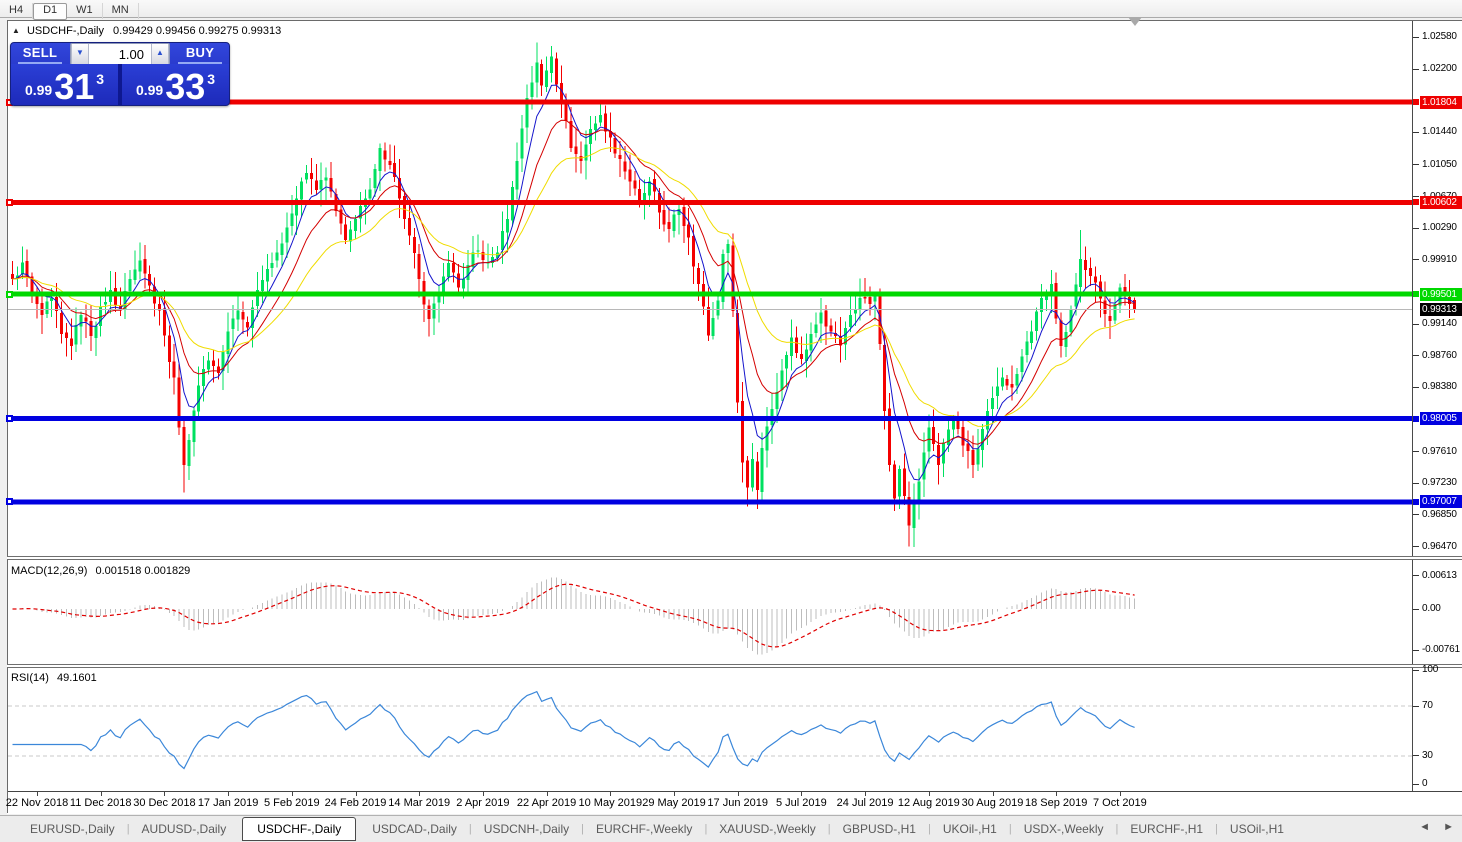  Describe the element at coordinates (1439, 132) in the screenshot. I see `price-axis-label: 1.01440` at that location.